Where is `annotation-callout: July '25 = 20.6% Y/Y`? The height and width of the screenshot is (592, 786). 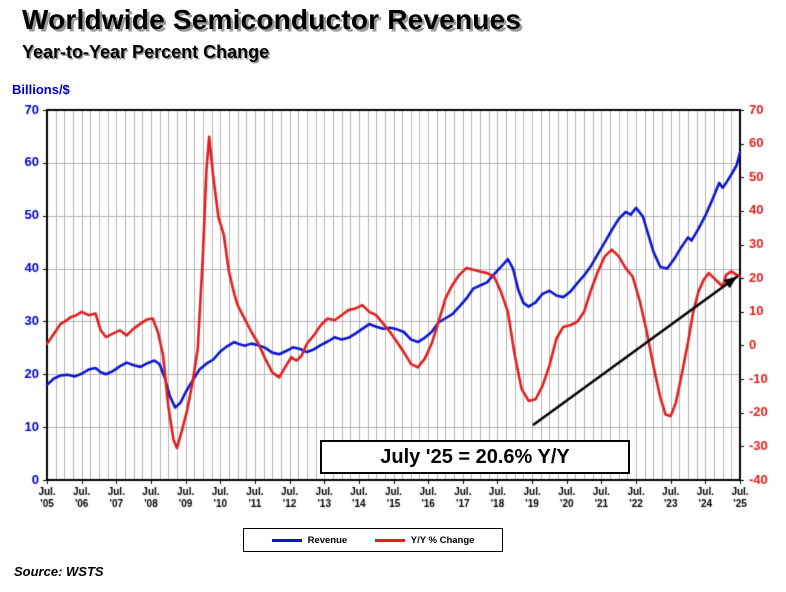 annotation-callout: July '25 = 20.6% Y/Y is located at coordinates (475, 457).